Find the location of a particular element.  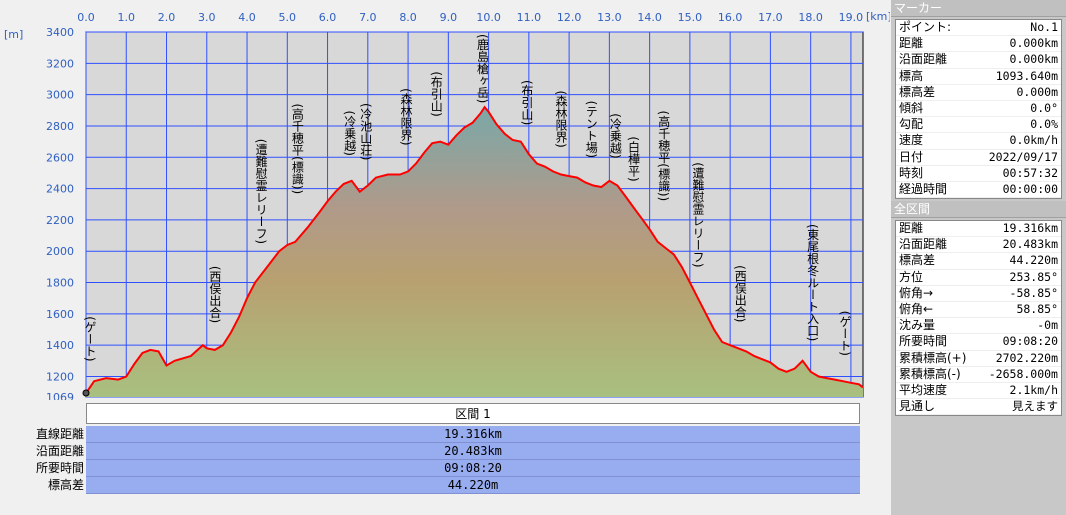

x-tick-label: 9.0 is located at coordinates (449, 17).